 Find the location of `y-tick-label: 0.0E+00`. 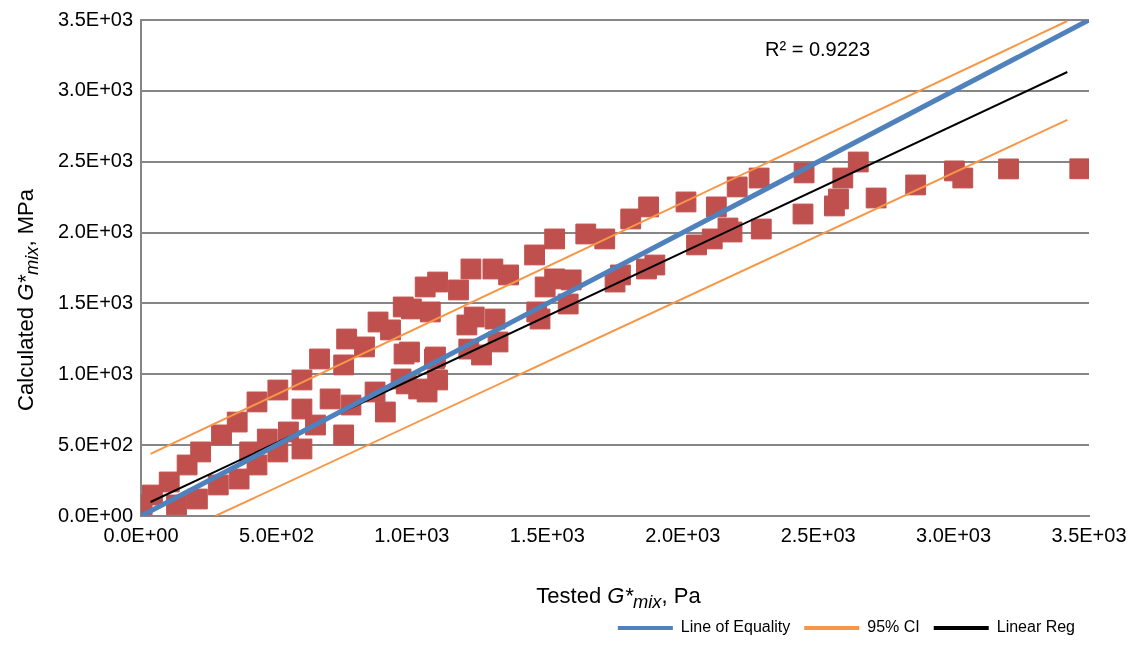

y-tick-label: 0.0E+00 is located at coordinates (95, 514).